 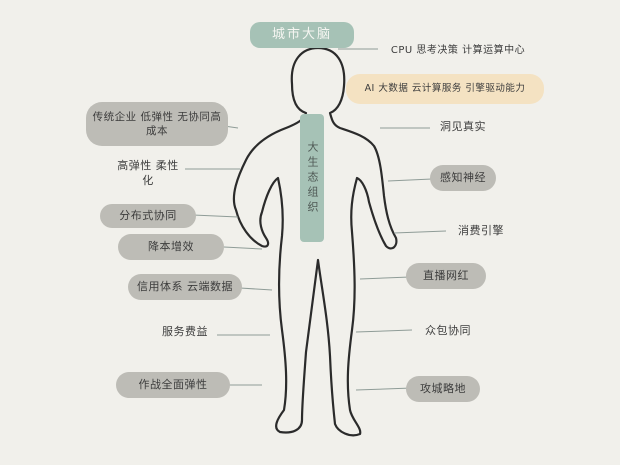 I want to click on left-item-cost-efficiency: 降本增效, so click(x=171, y=247).